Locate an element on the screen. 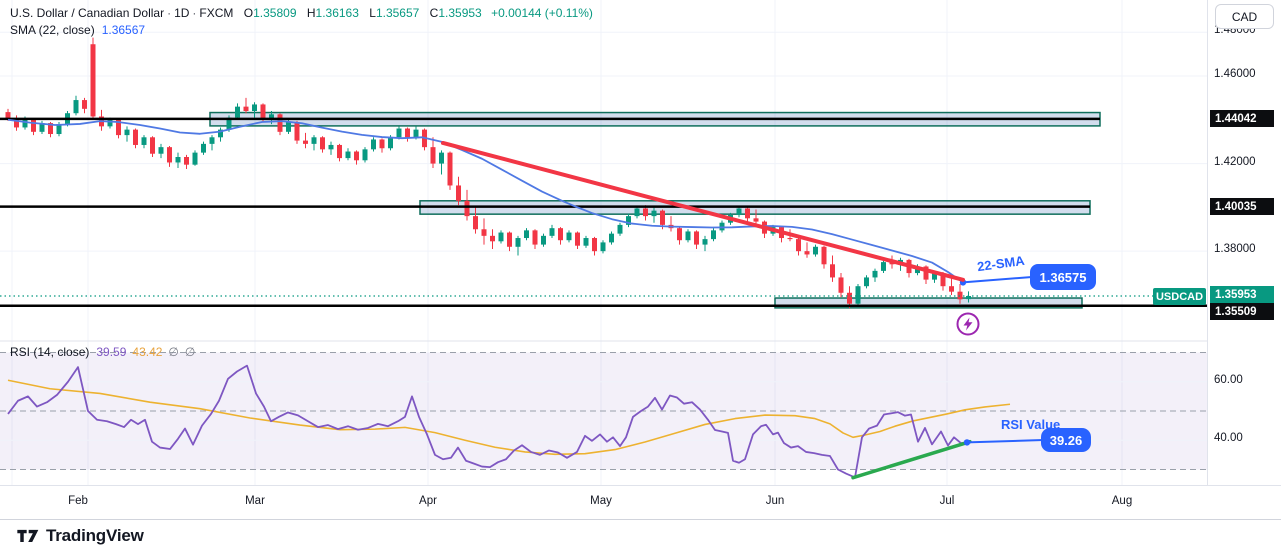 The height and width of the screenshot is (552, 1281). close-label: C is located at coordinates (434, 13).